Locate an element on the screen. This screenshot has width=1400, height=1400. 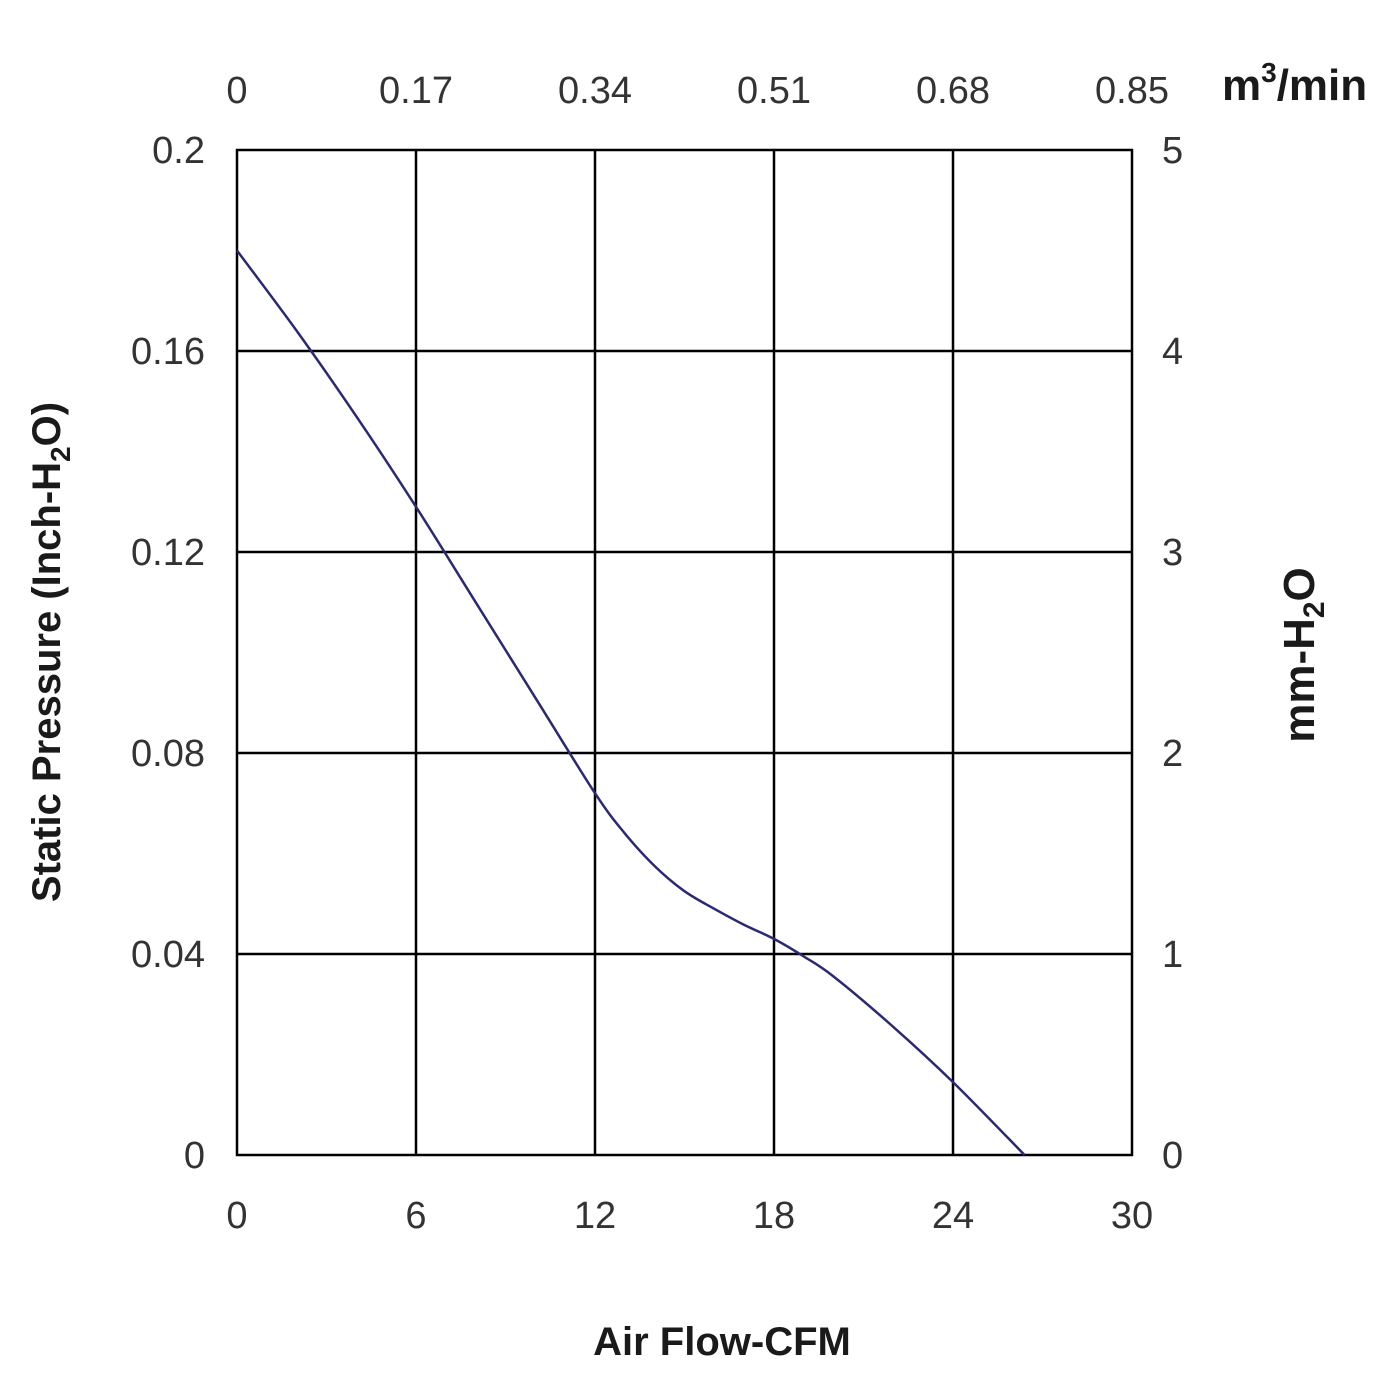
y2-axis-title-rest: O is located at coordinates (1299, 584).